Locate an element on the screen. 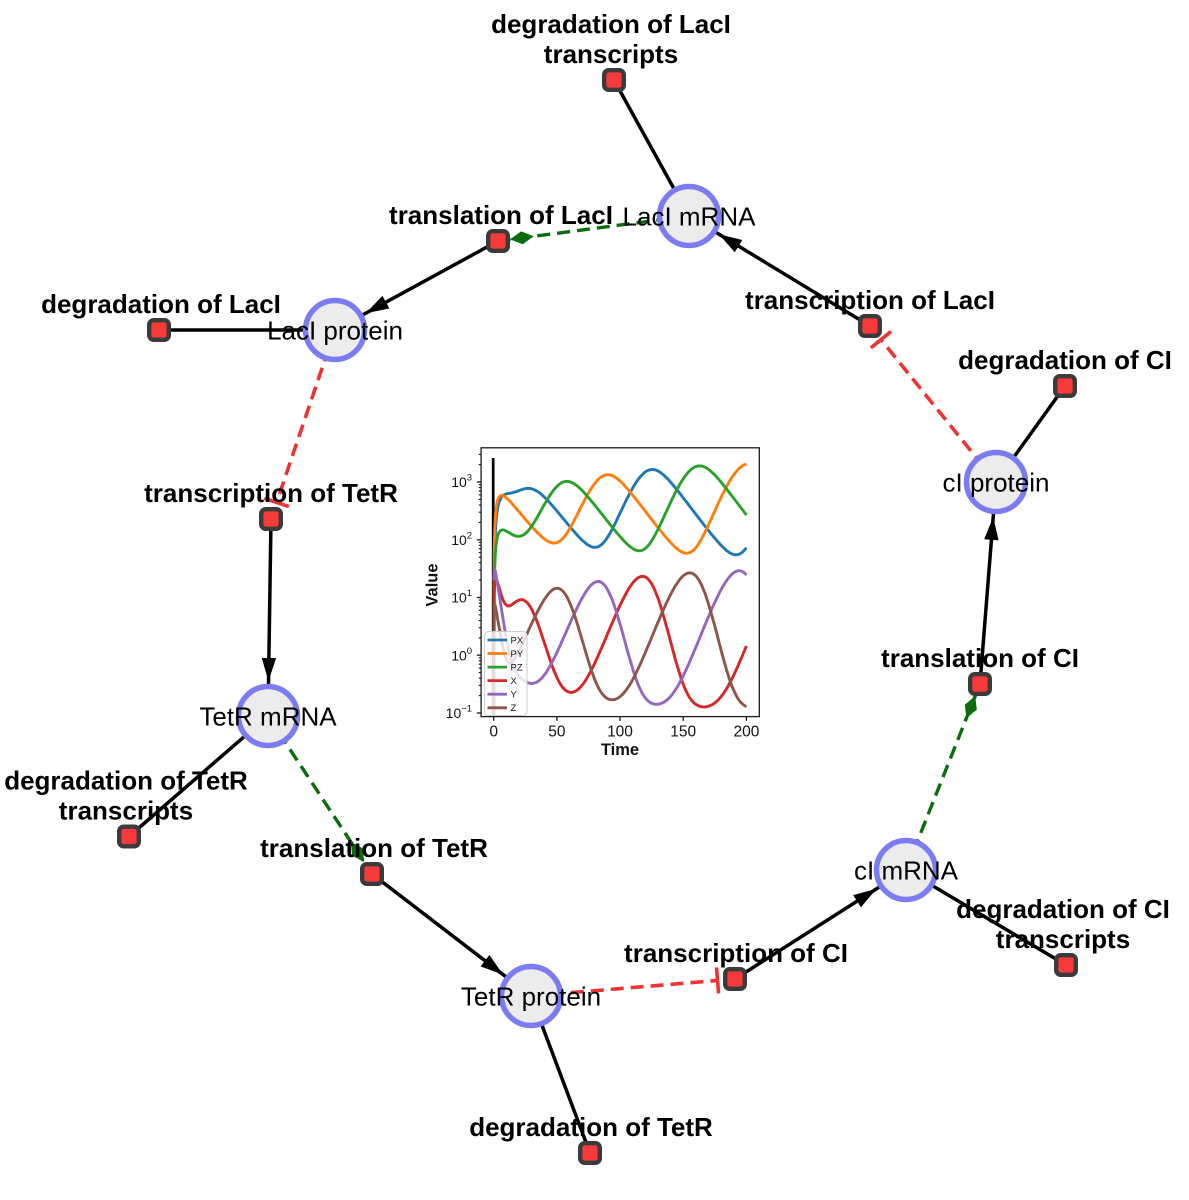  svg-text: TetR protein is located at coordinates (531, 997).